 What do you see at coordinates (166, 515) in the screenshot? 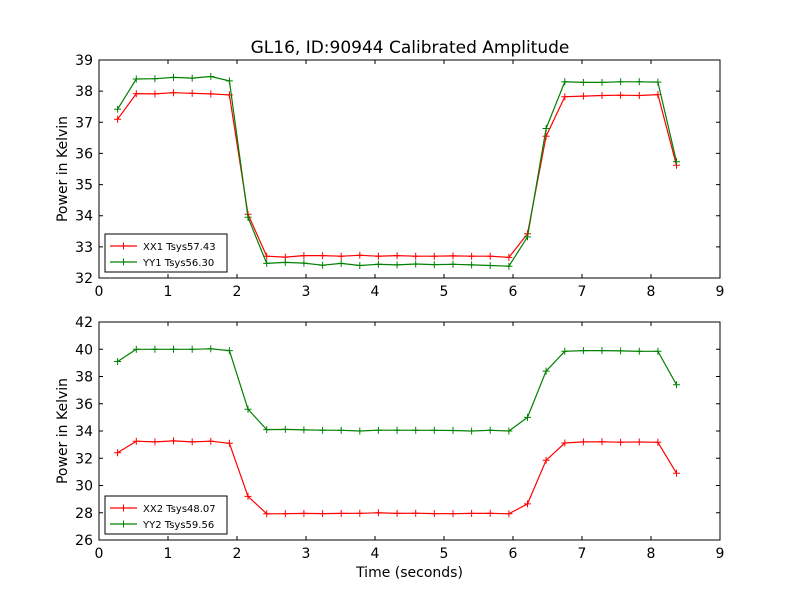
I see `bottom-legend-box` at bounding box center [166, 515].